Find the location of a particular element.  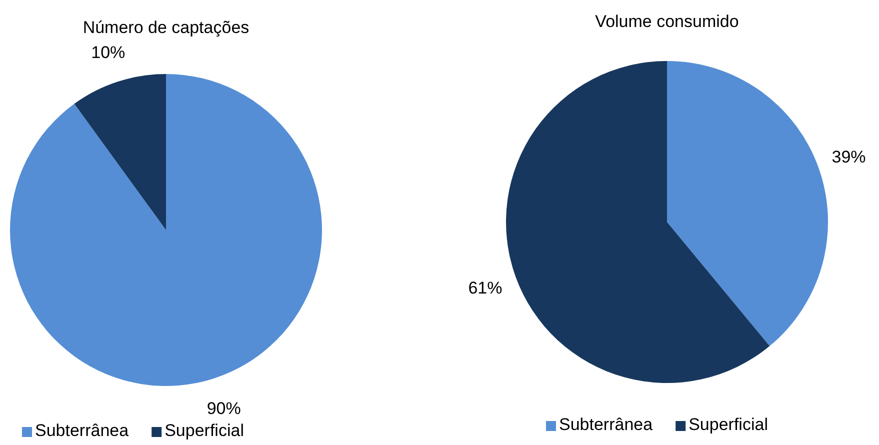

data-label: 10% is located at coordinates (108, 52).